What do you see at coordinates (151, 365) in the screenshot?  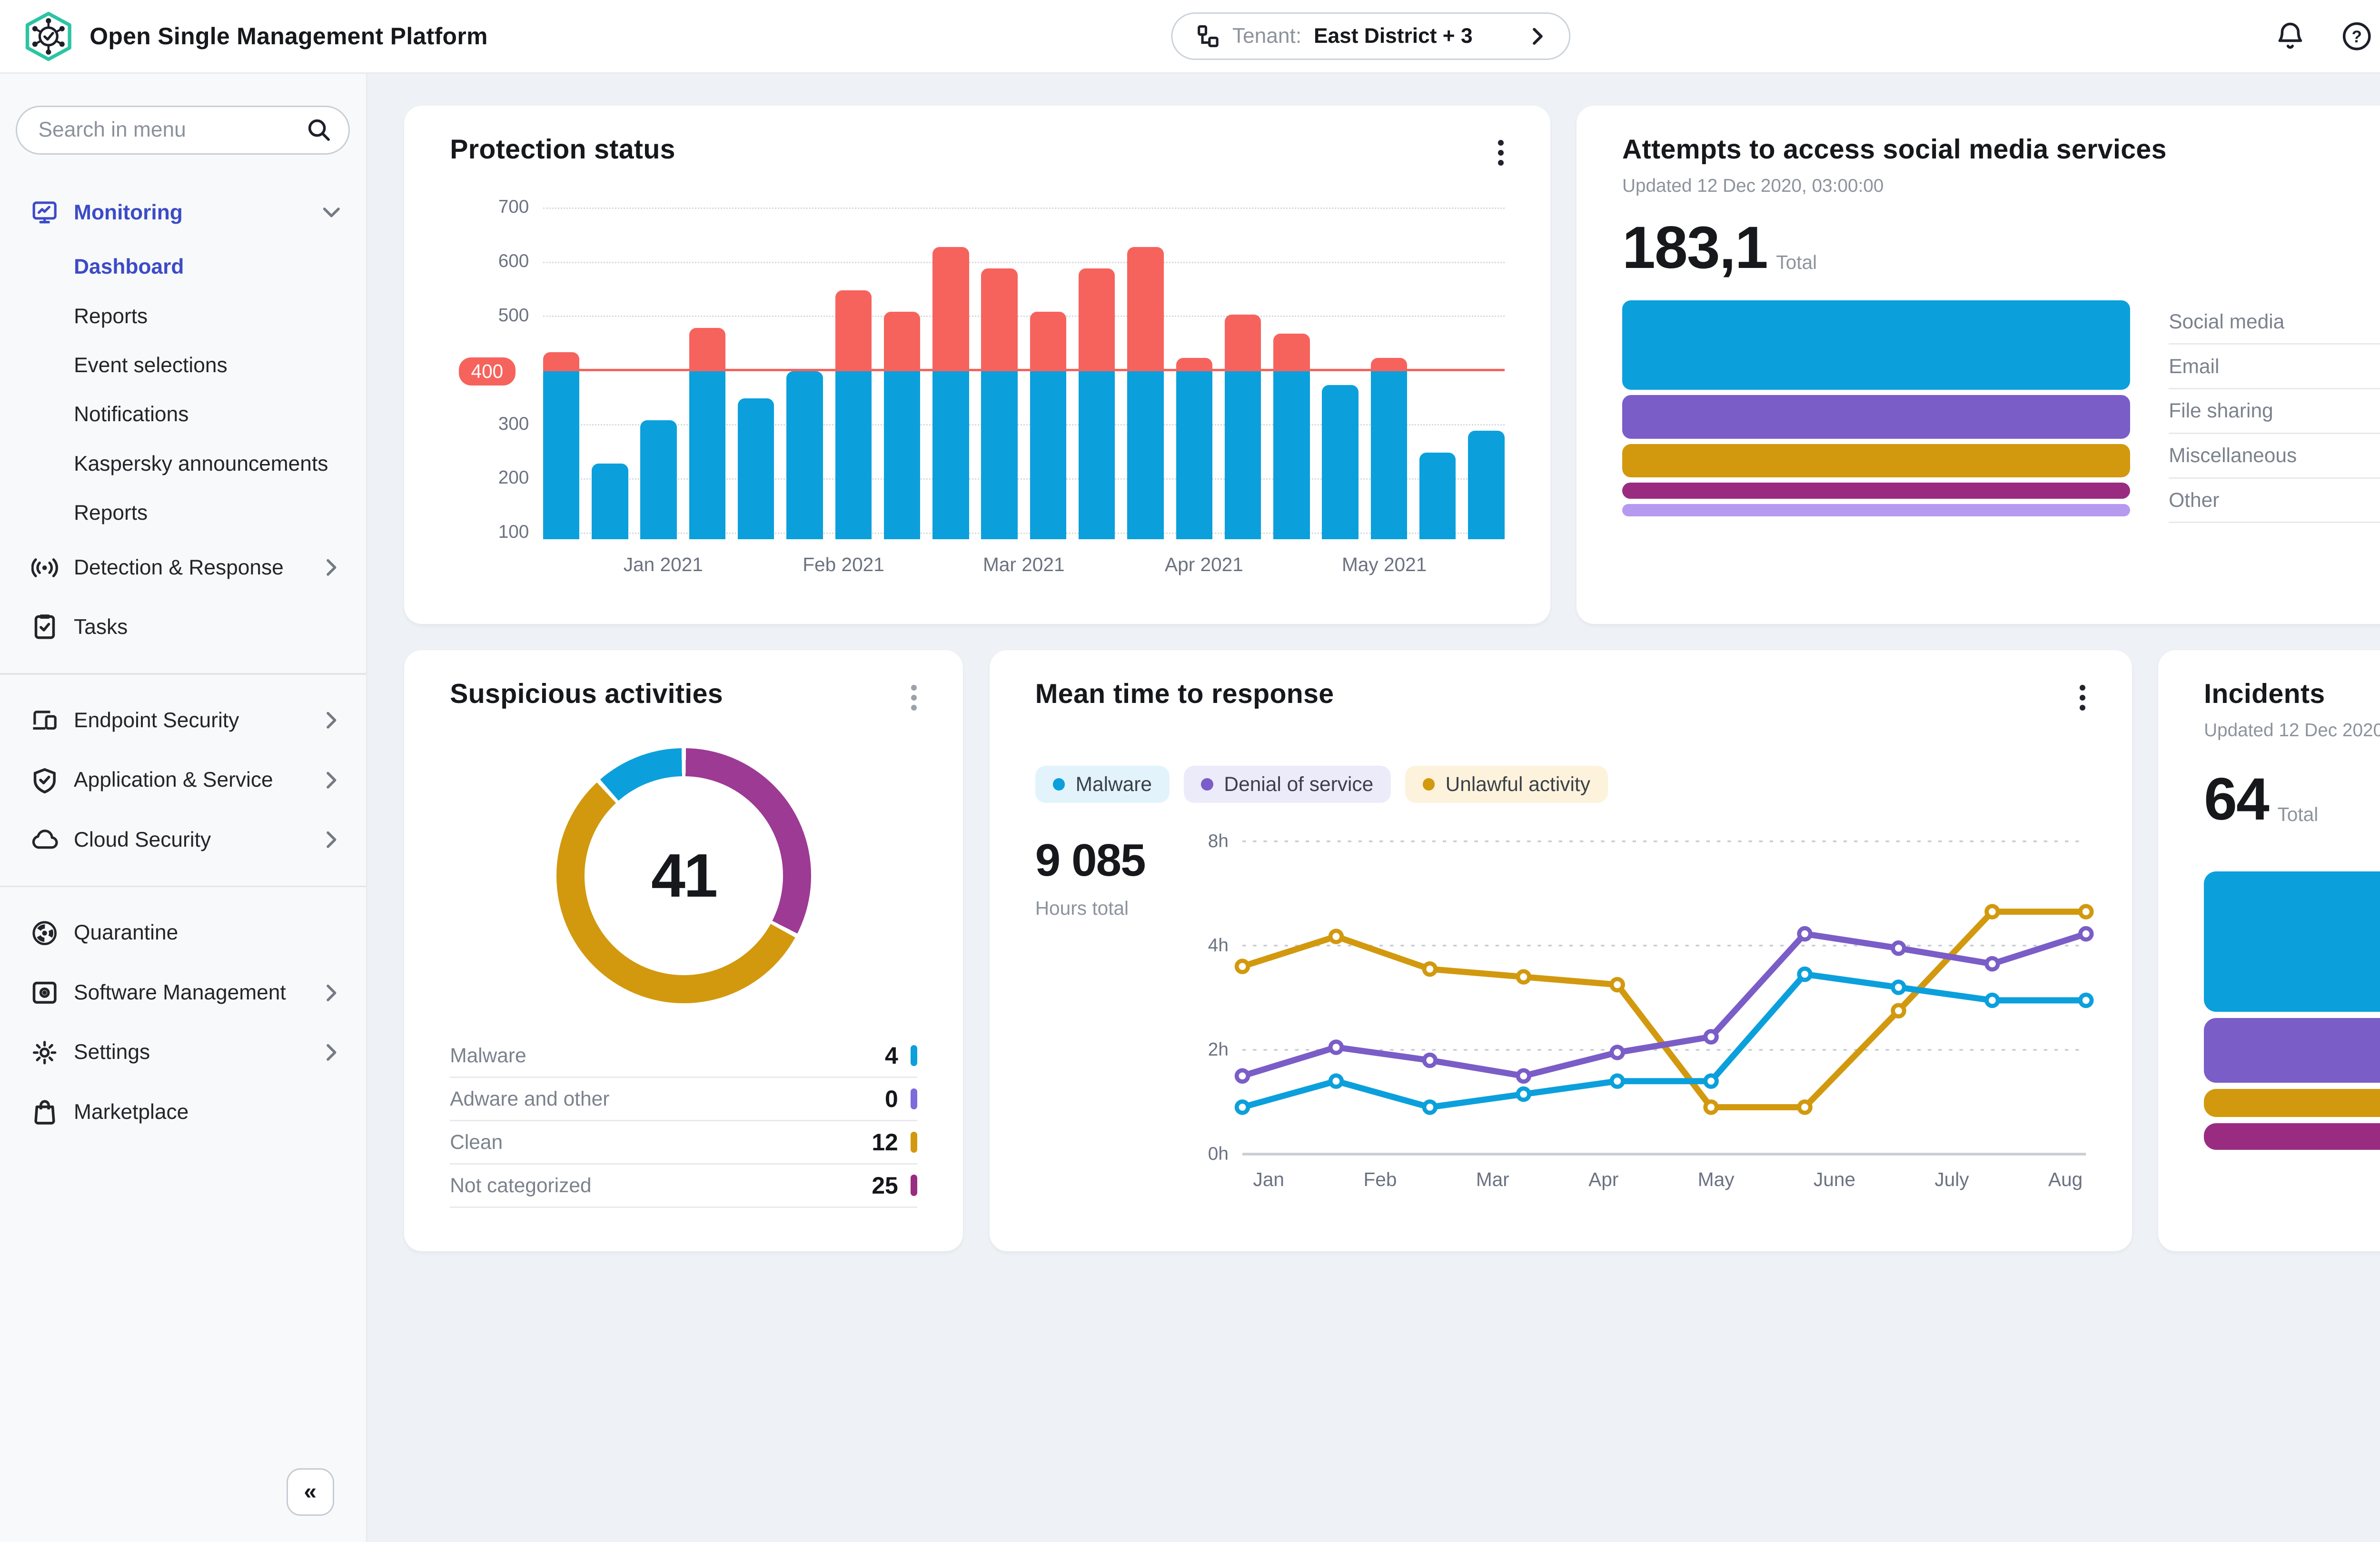 I see `sidebar-item-event-selections: Event selections` at bounding box center [151, 365].